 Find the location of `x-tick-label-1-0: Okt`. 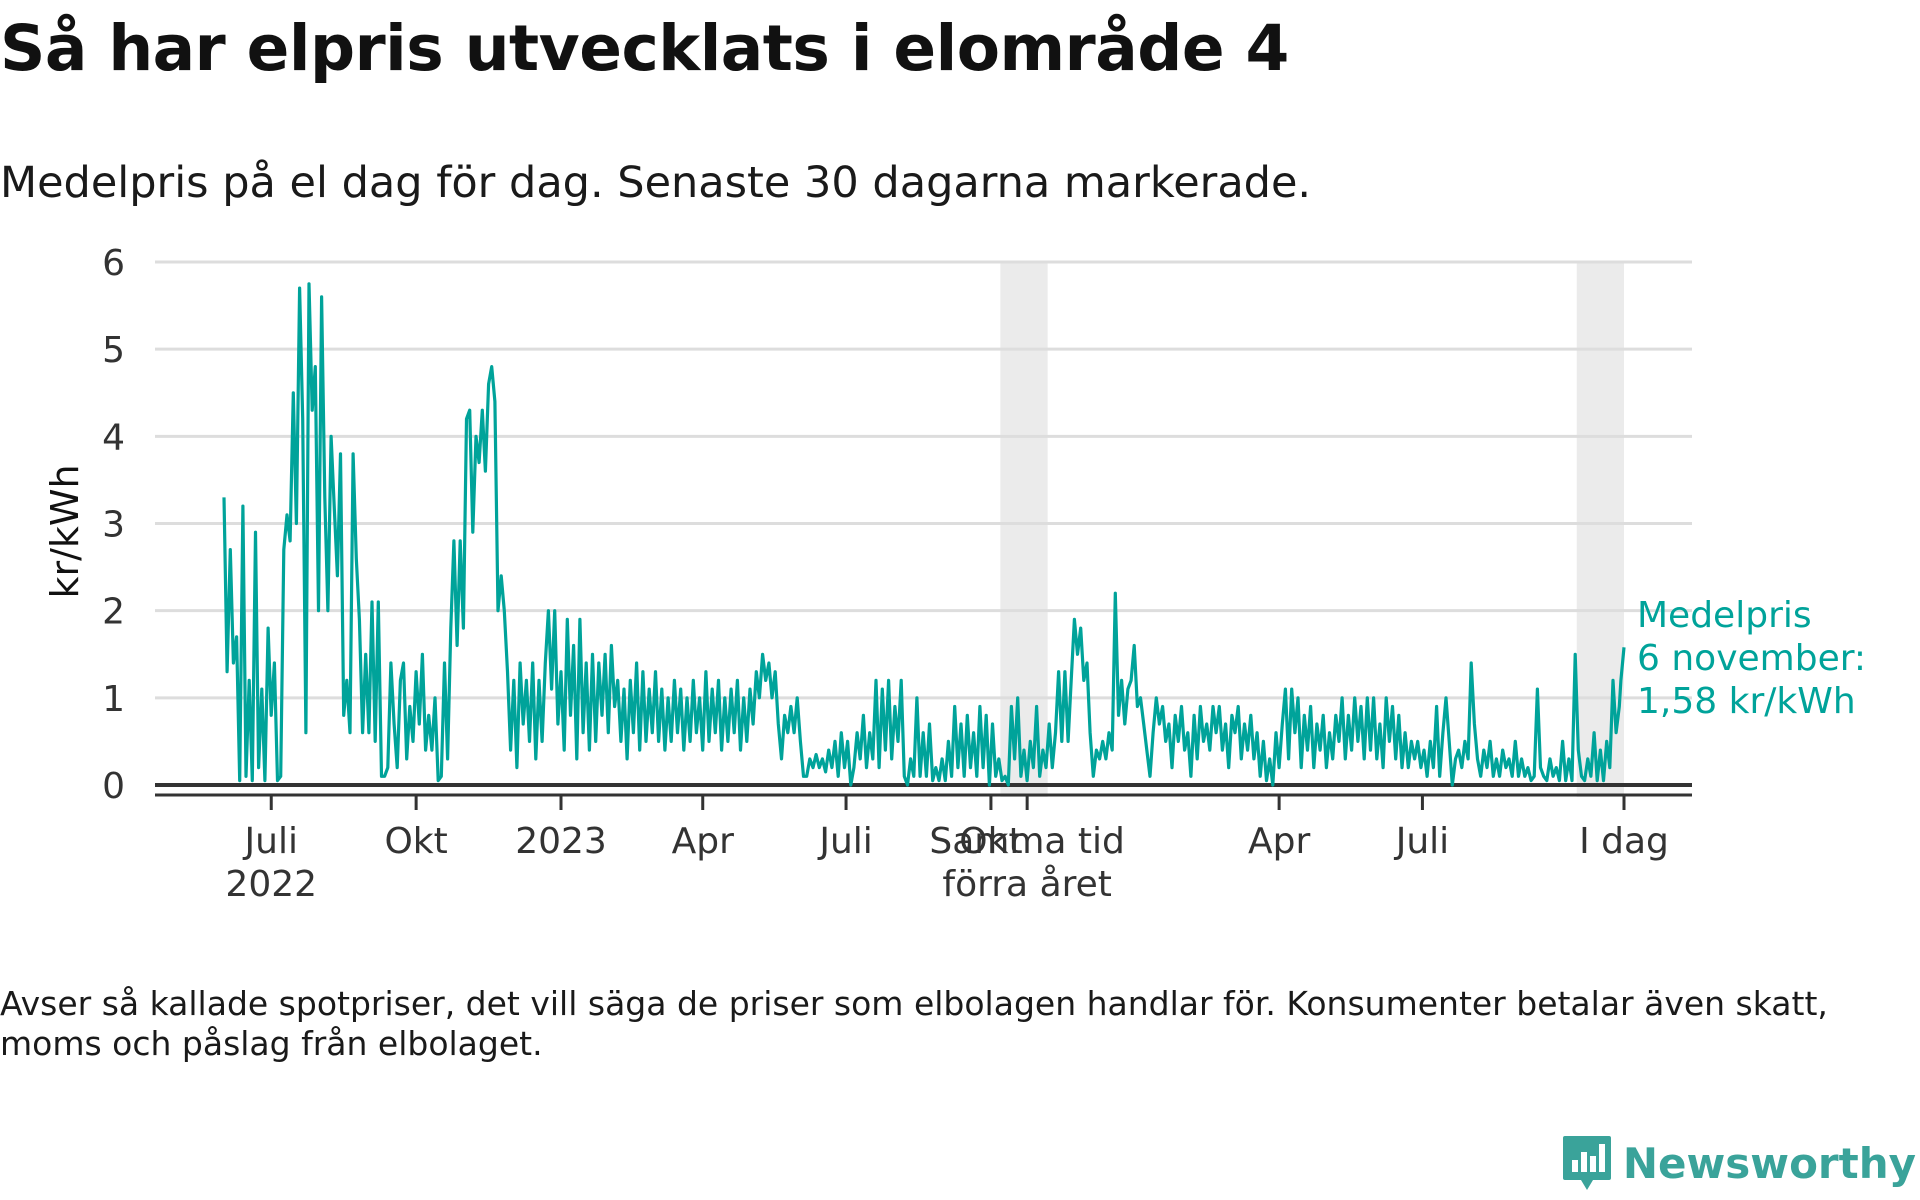

x-tick-label-1-0: Okt is located at coordinates (415, 841).